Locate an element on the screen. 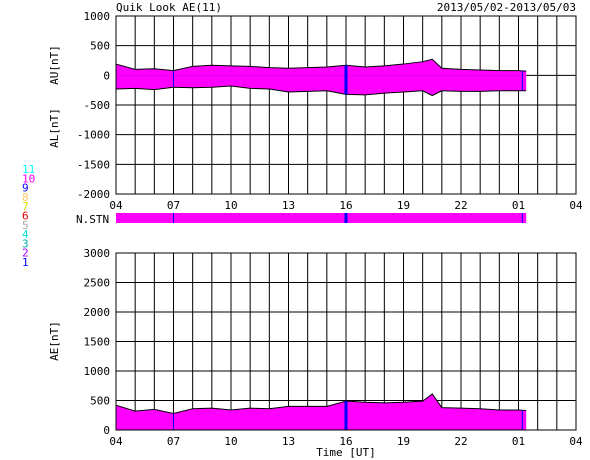 This screenshot has height=460, width=590. station-legend-entry: 10 is located at coordinates (28, 178).